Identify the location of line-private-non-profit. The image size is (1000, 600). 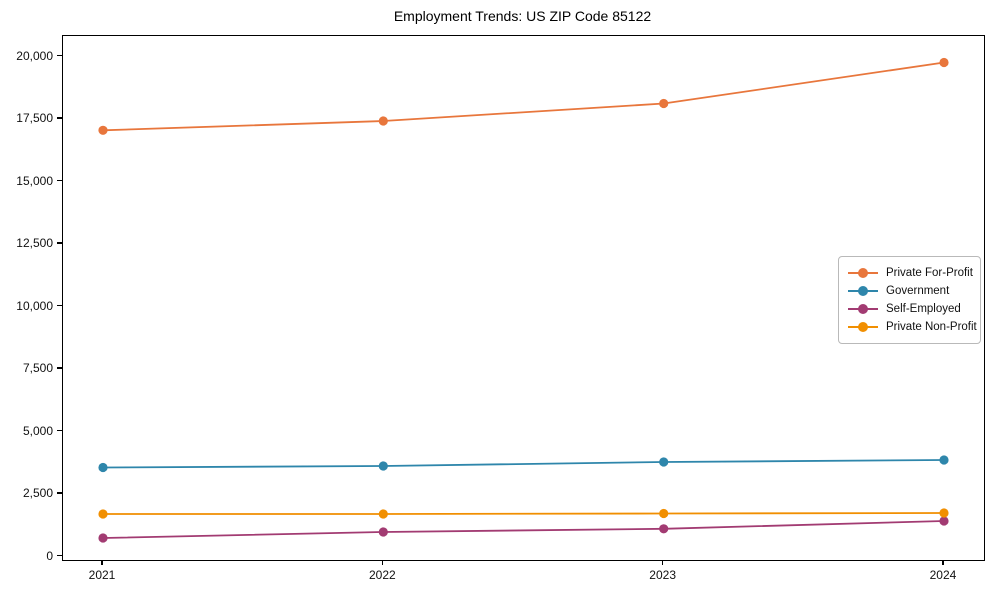
(524, 513).